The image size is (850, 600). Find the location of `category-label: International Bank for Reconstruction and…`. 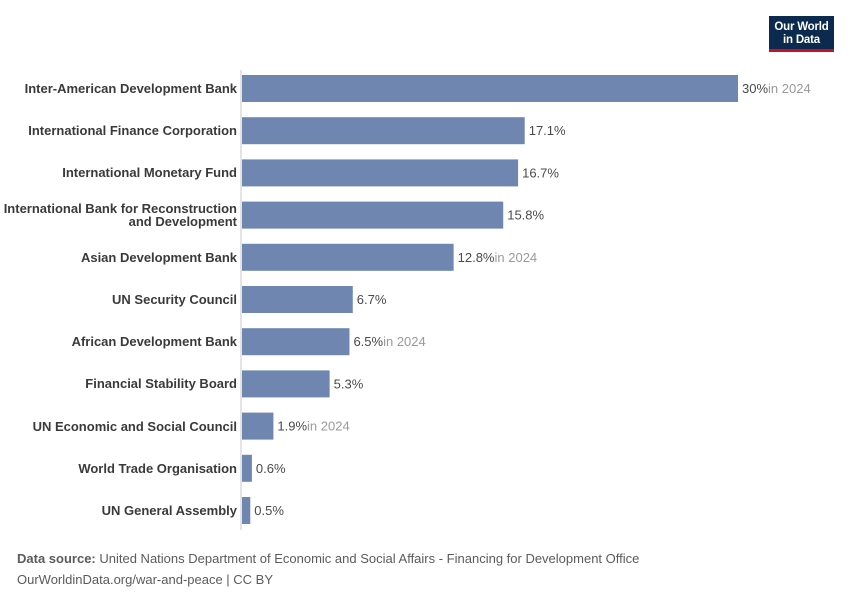

category-label: International Bank for Reconstruction and… is located at coordinates (120, 215).